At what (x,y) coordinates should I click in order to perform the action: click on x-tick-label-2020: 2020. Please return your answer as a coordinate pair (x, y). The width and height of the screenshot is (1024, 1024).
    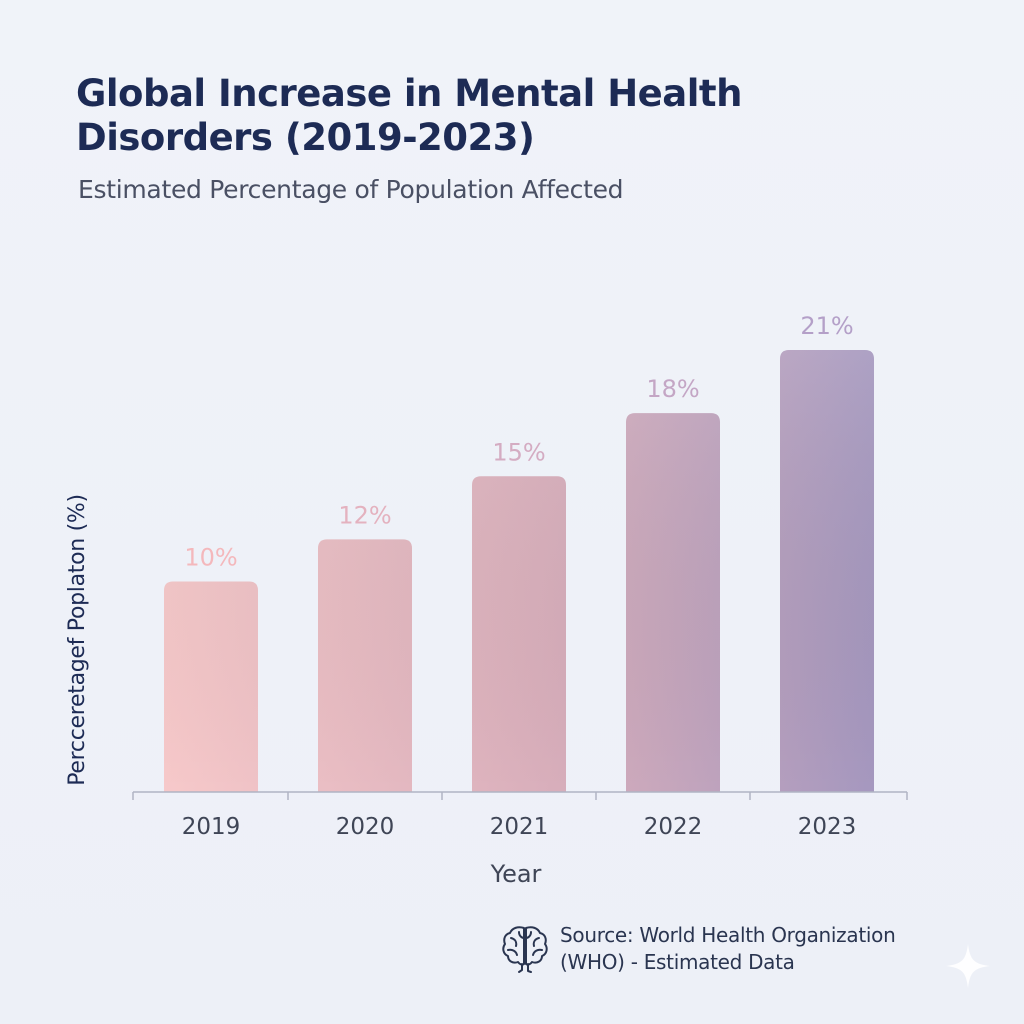
    Looking at the image, I should click on (365, 827).